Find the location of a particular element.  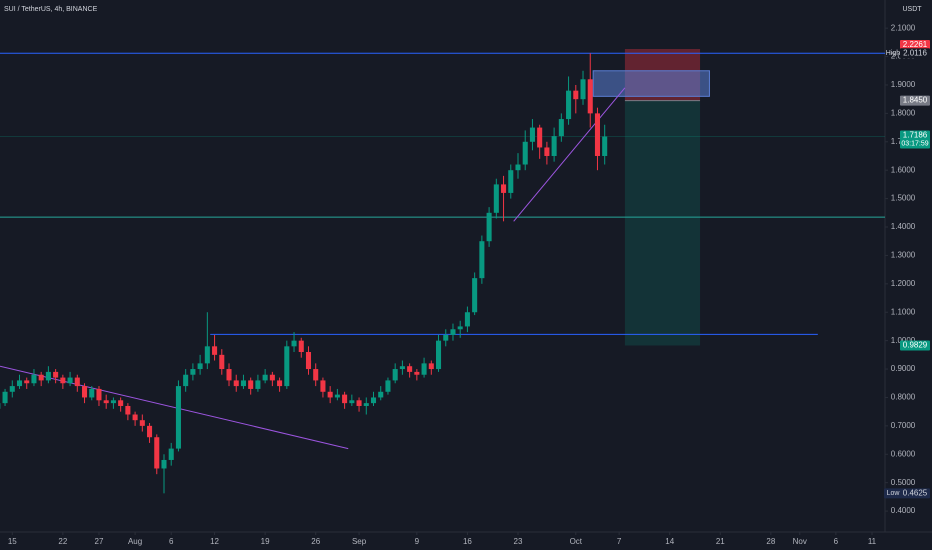

x-tick-label: 14 is located at coordinates (669, 541).